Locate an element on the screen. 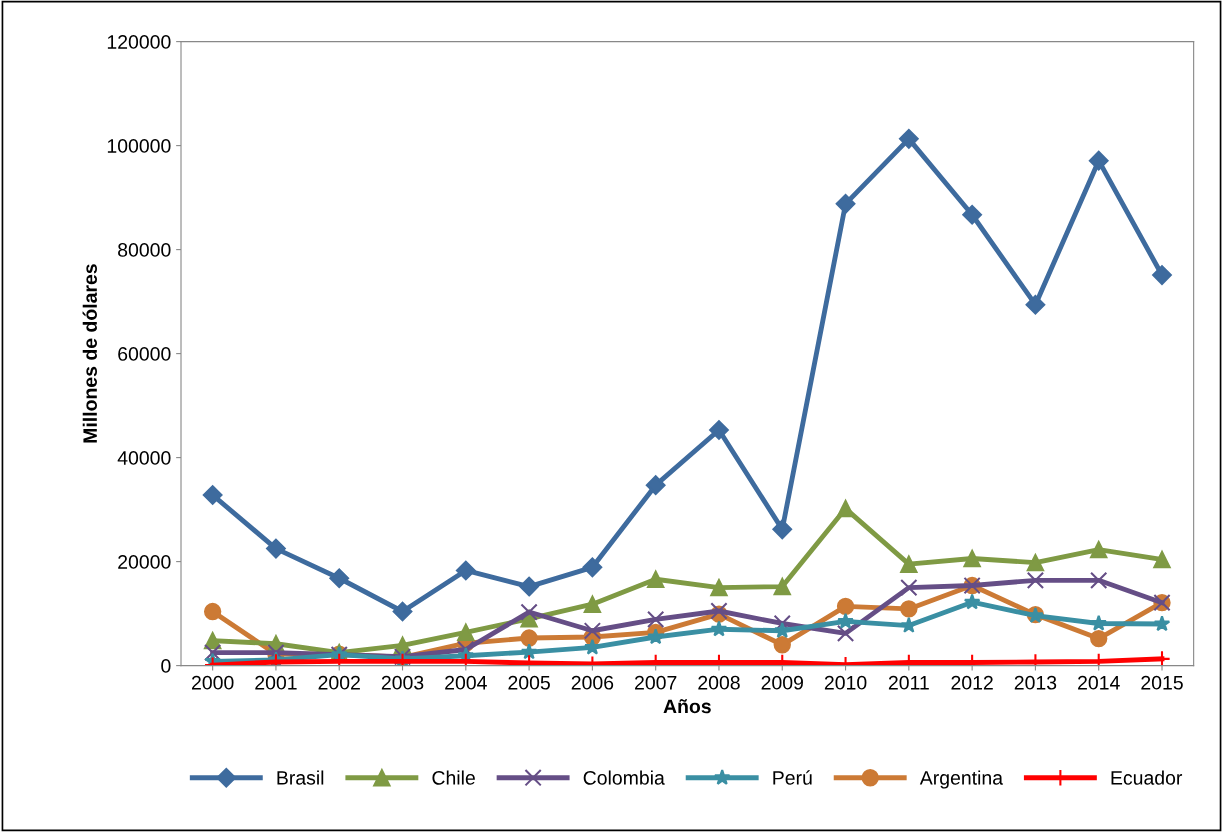 Image resolution: width=1223 pixels, height=832 pixels. x-tick-label: 2005 is located at coordinates (529, 682).